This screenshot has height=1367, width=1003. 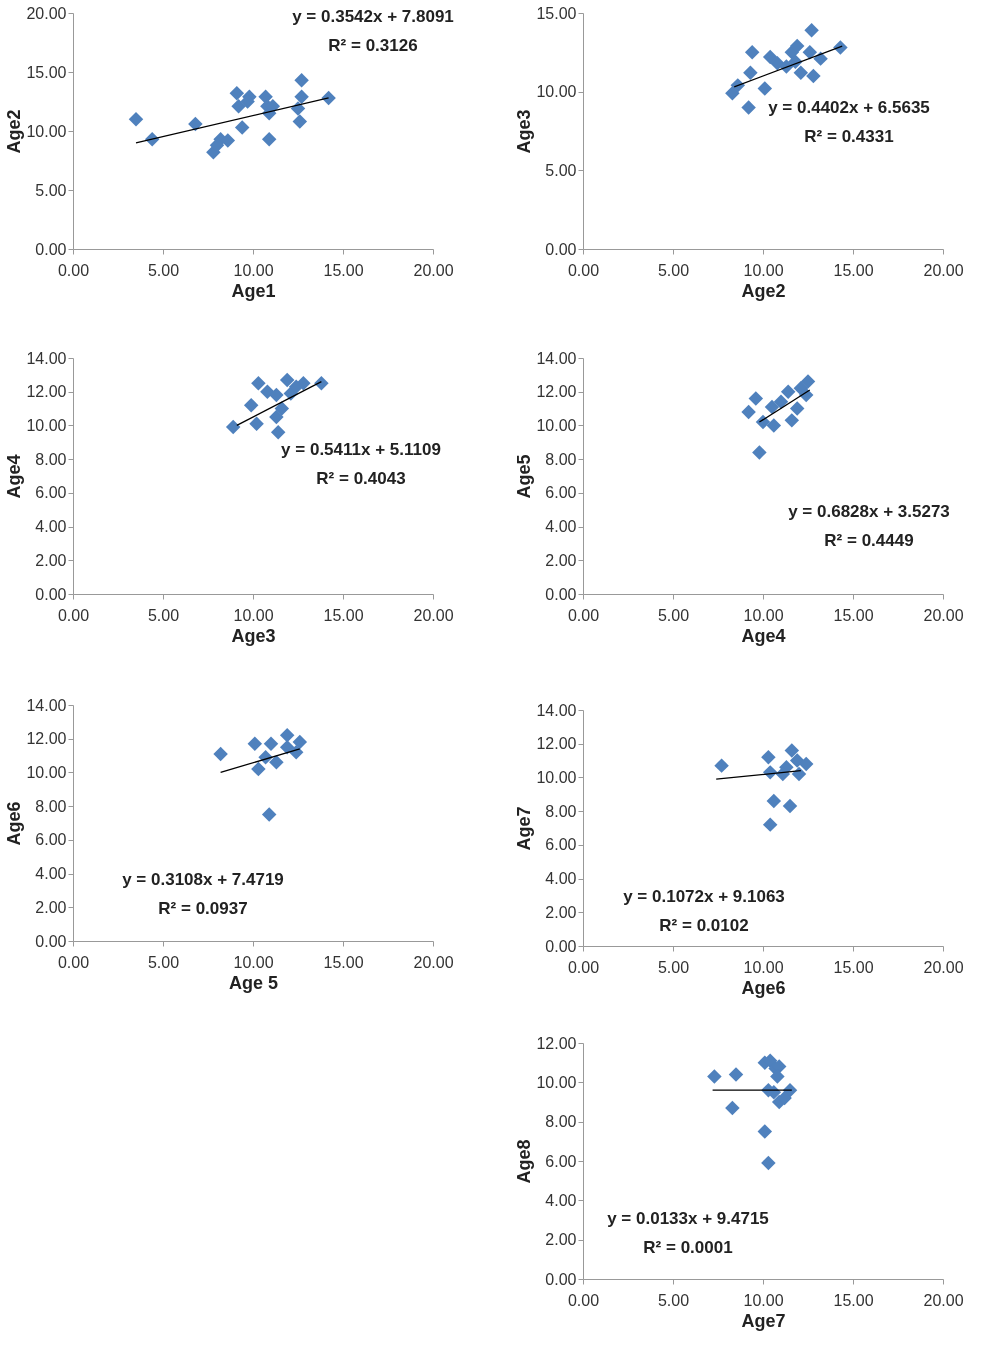 What do you see at coordinates (373, 16) in the screenshot?
I see `annotation: y = 0.3542x + 7.8091` at bounding box center [373, 16].